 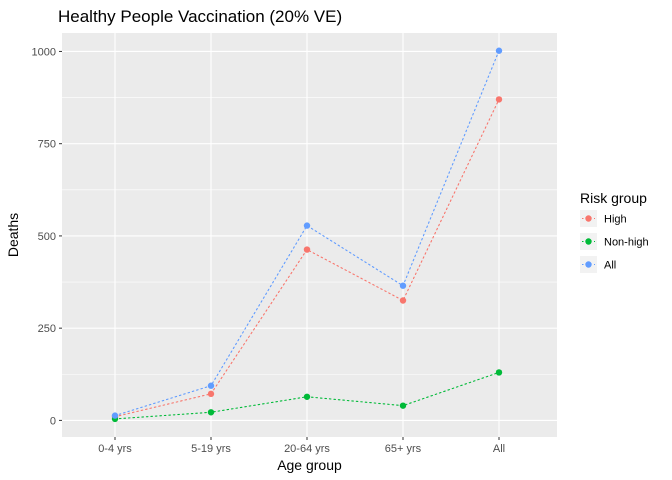 What do you see at coordinates (615, 220) in the screenshot?
I see `legend-label: High` at bounding box center [615, 220].